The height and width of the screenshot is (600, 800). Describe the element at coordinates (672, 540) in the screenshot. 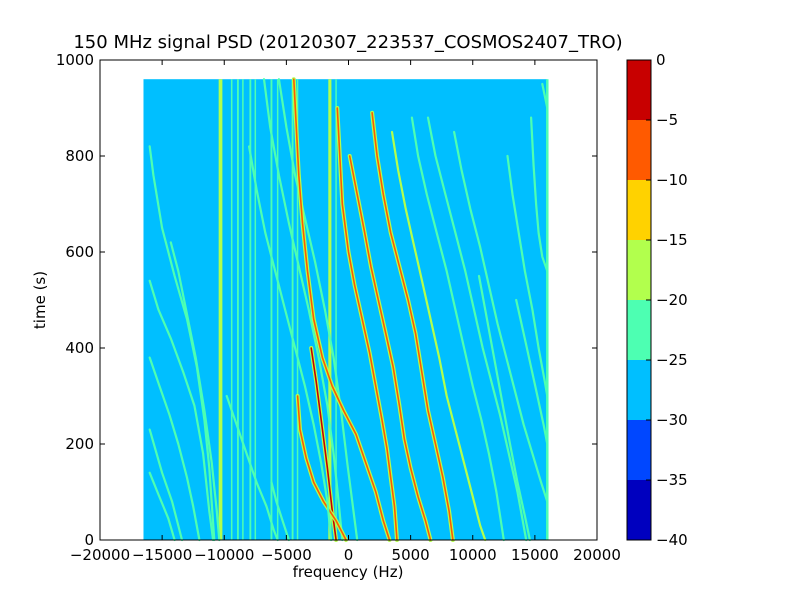

I see `colorbar-tick-label: −40` at that location.